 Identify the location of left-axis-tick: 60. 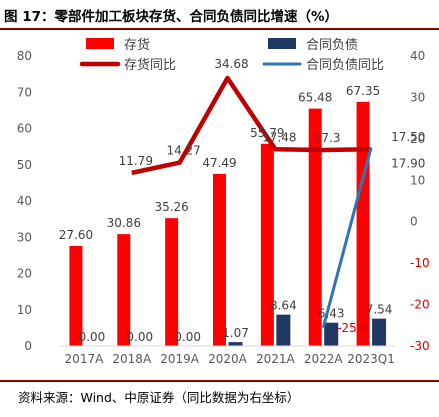
(24, 129).